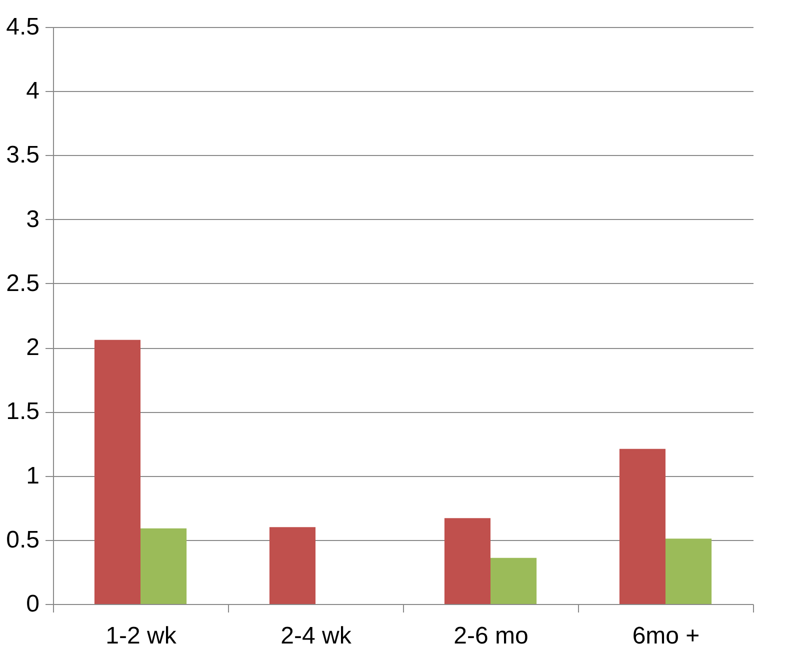  I want to click on y-tick-label: 3, so click(33, 219).